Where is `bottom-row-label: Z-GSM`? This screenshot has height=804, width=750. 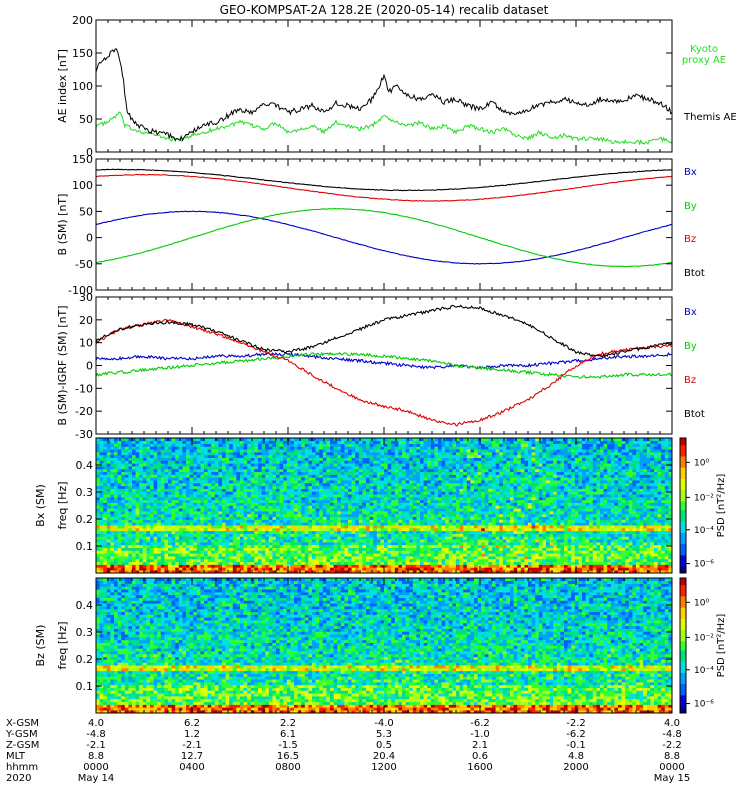 bottom-row-label: Z-GSM is located at coordinates (22, 745).